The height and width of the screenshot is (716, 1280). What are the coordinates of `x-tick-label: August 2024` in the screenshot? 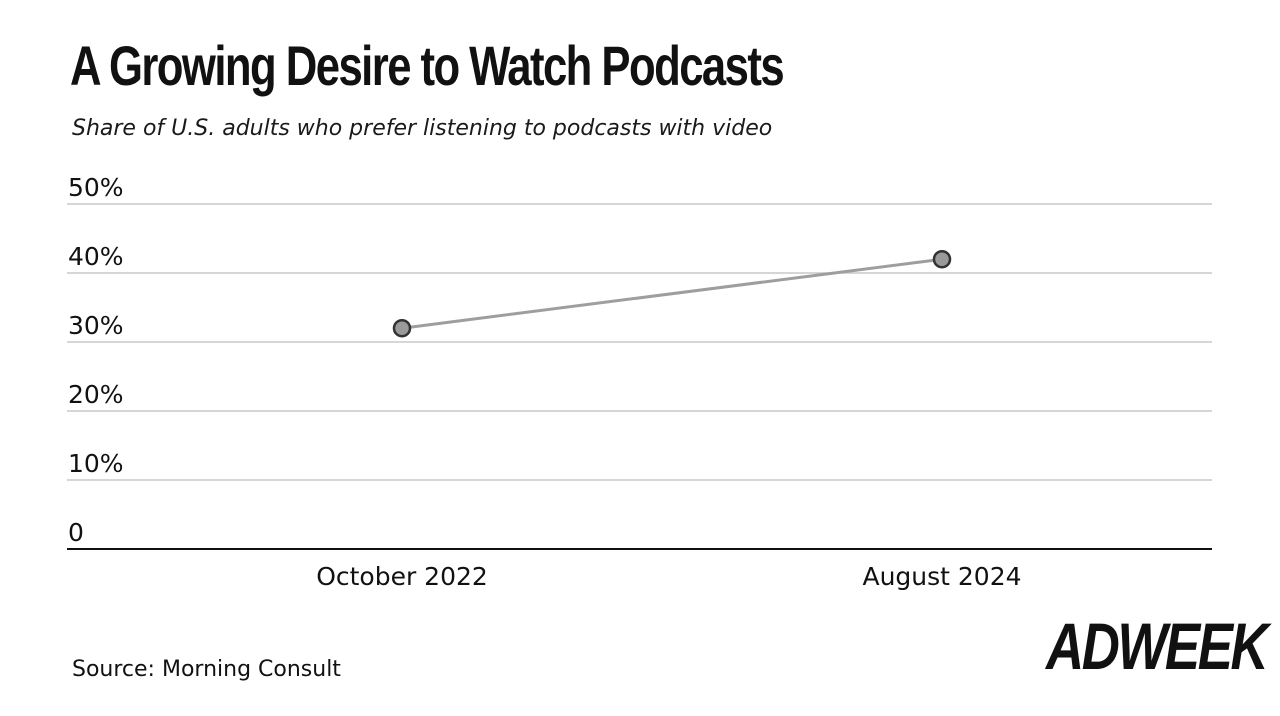 It's located at (941, 576).